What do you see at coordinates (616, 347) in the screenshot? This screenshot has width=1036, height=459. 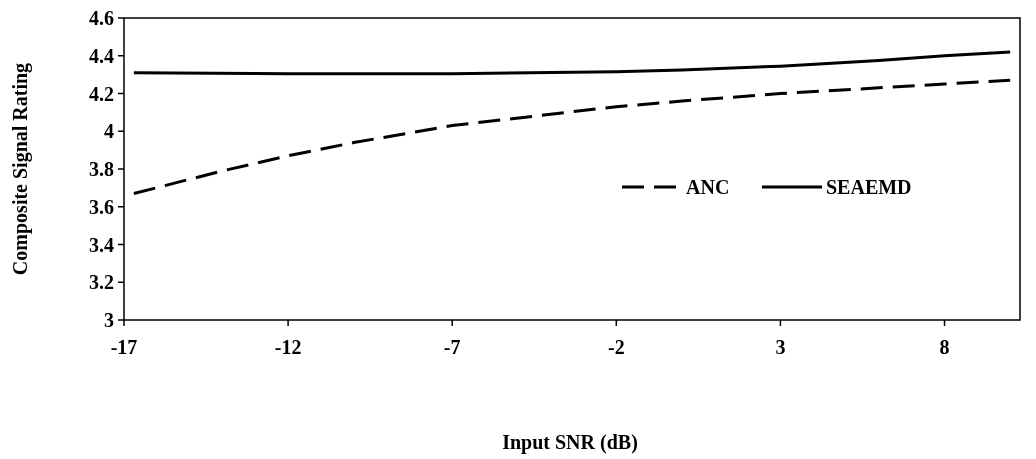 I see `x-tick-label: -2` at bounding box center [616, 347].